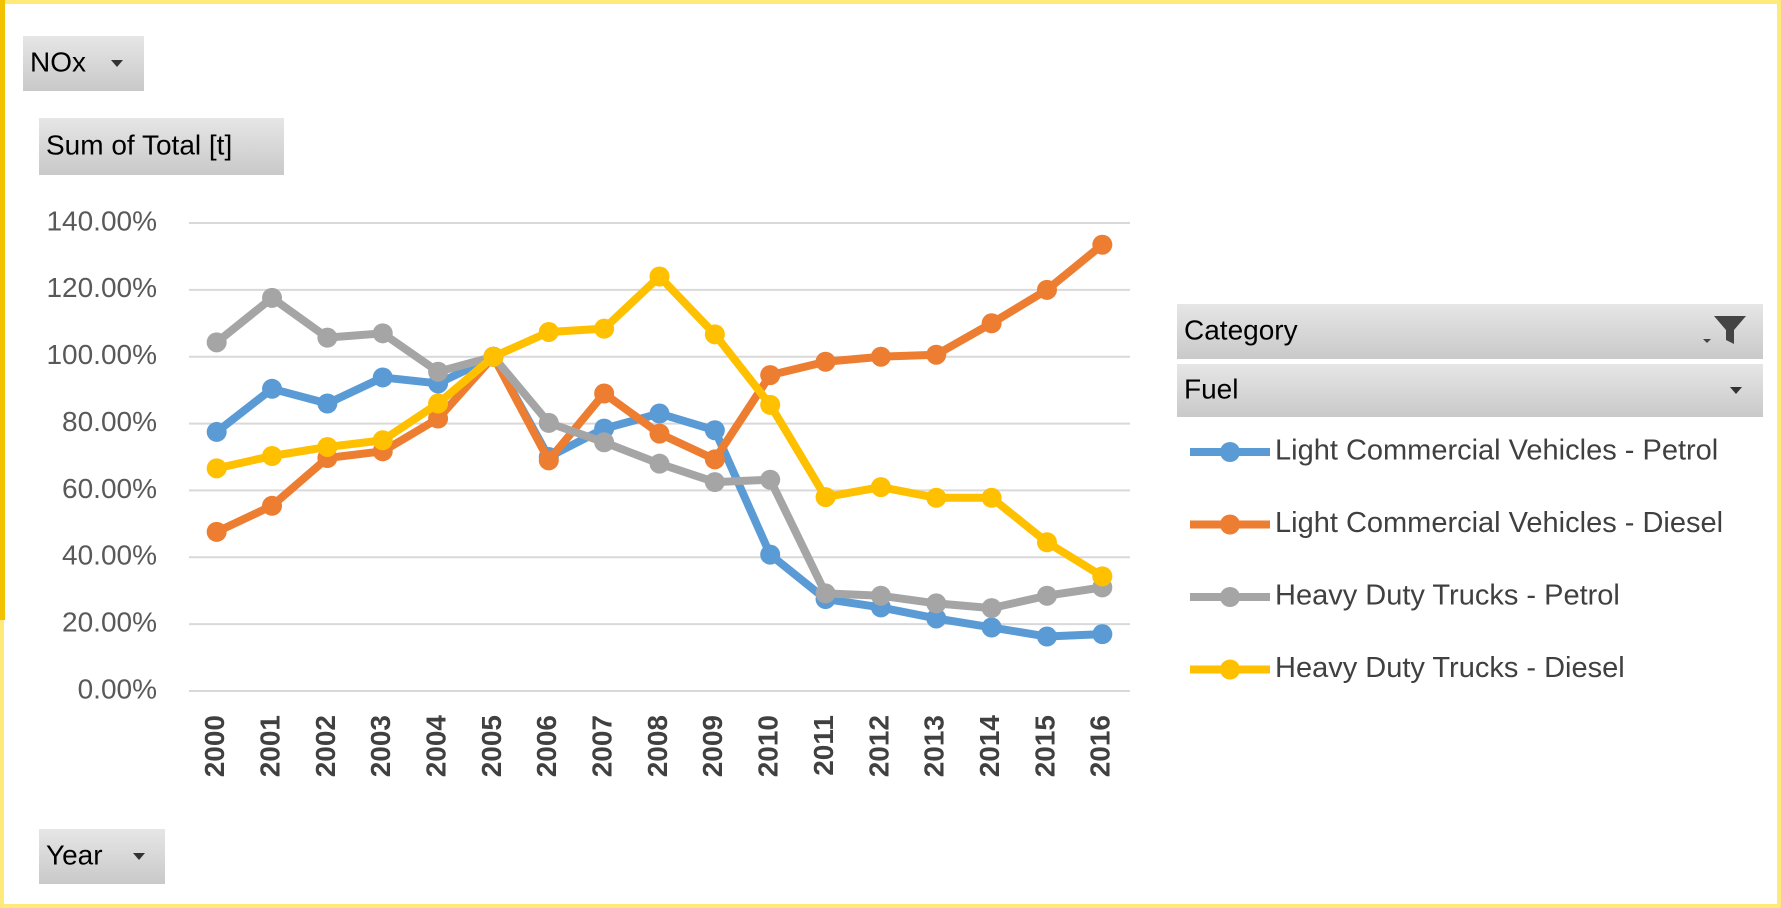  What do you see at coordinates (109, 622) in the screenshot?
I see `y-tick-label: 20.00%` at bounding box center [109, 622].